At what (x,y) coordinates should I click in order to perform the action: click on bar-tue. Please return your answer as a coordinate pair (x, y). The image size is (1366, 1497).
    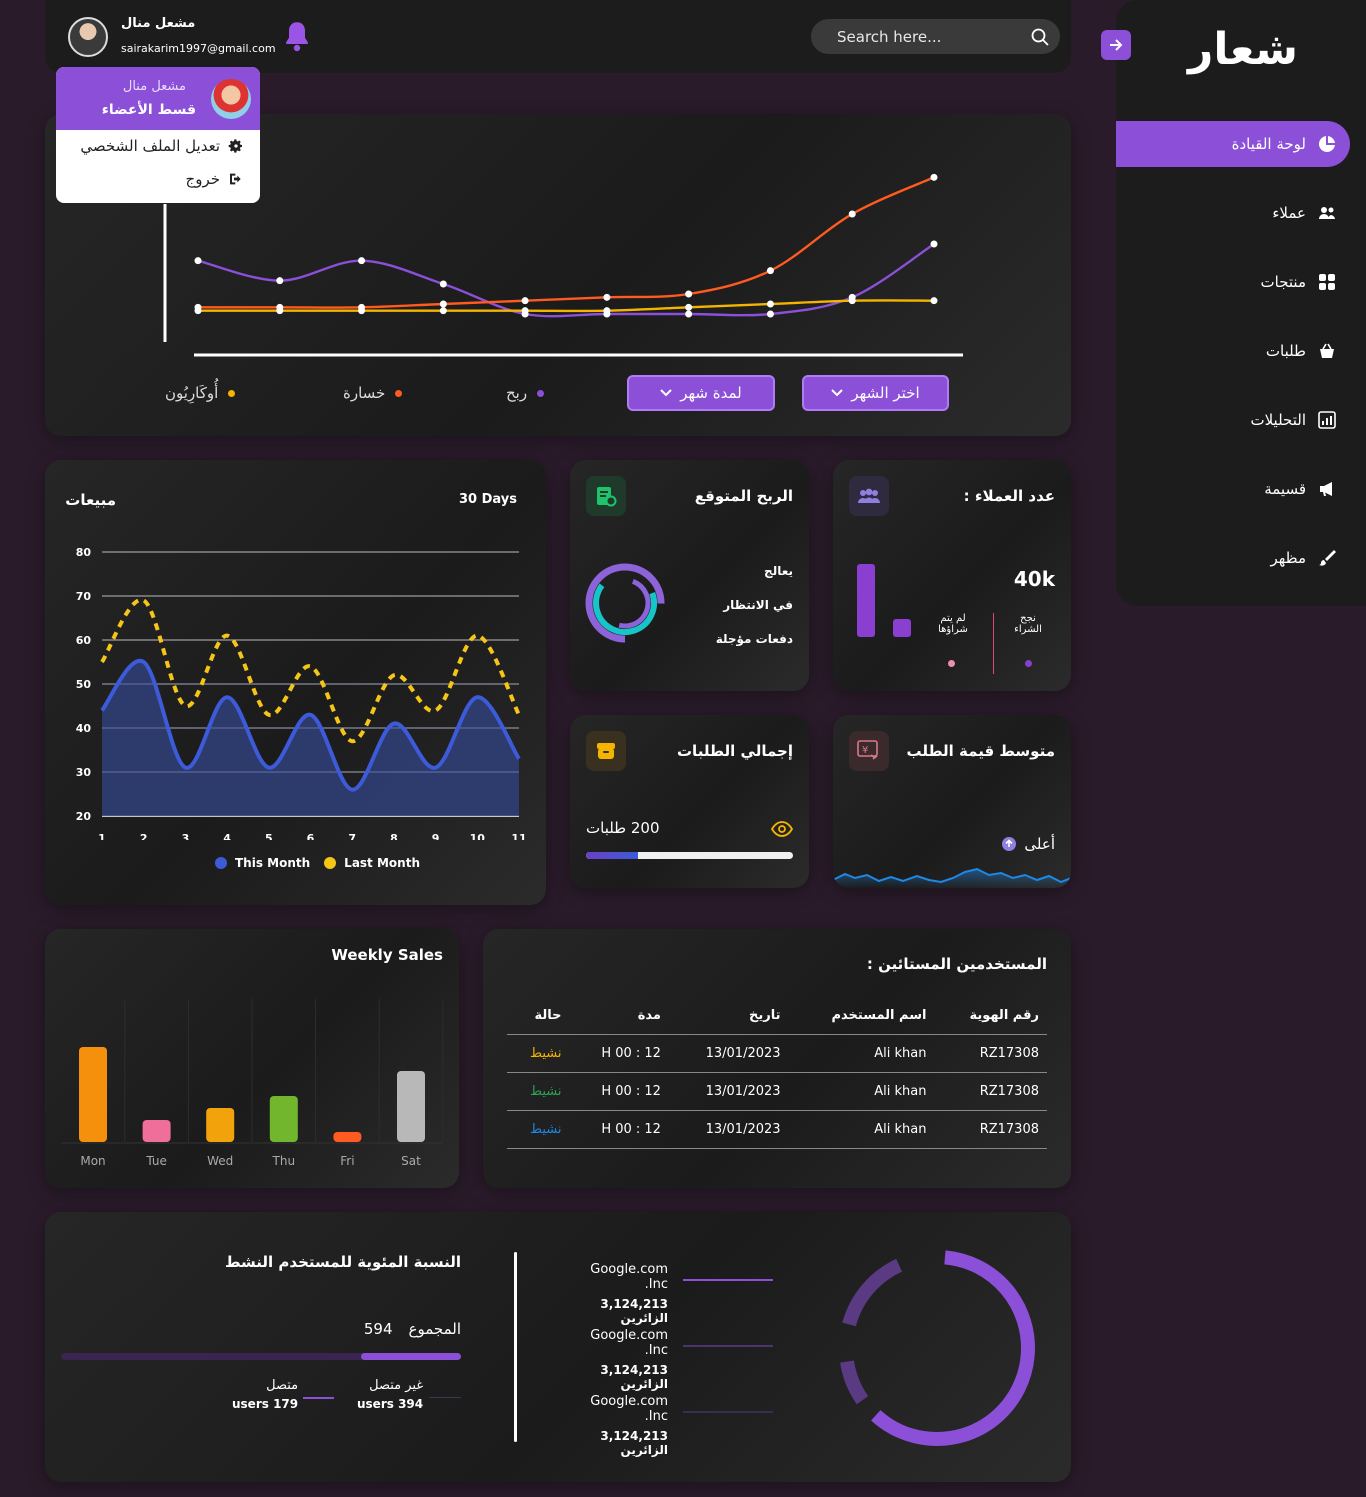
    Looking at the image, I should click on (156, 1131).